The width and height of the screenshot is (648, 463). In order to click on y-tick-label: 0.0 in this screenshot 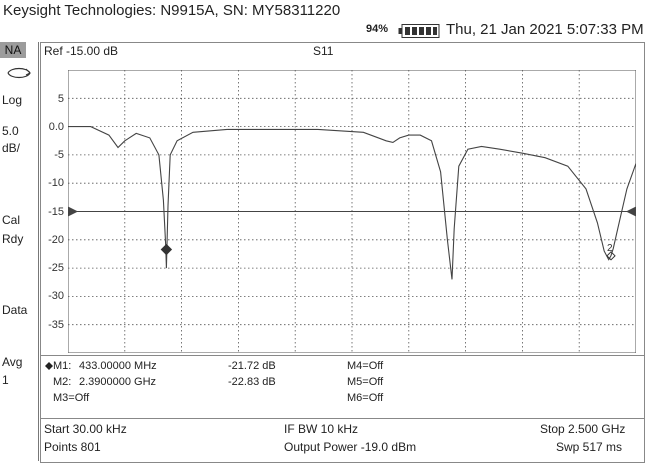, I will do `click(56, 127)`.